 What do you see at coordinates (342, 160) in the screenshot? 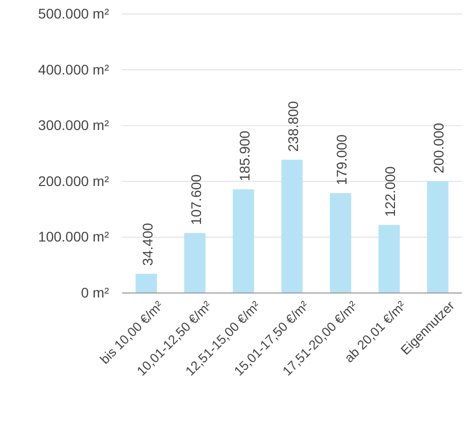
I see `data-label: 179.000` at bounding box center [342, 160].